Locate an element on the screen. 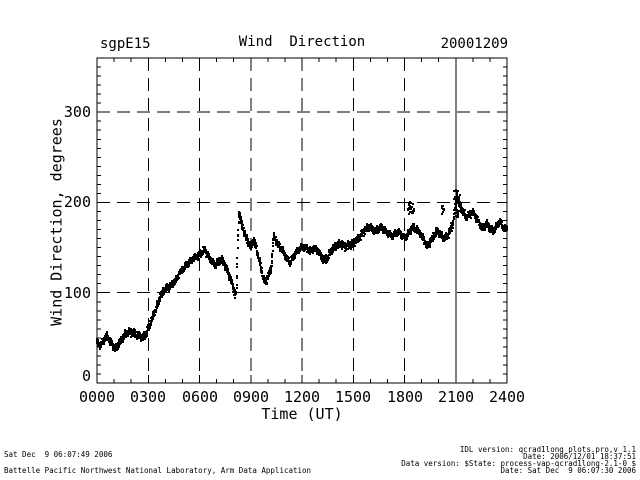 This screenshot has height=480, width=640. x-tick-label: 2100 is located at coordinates (456, 397).